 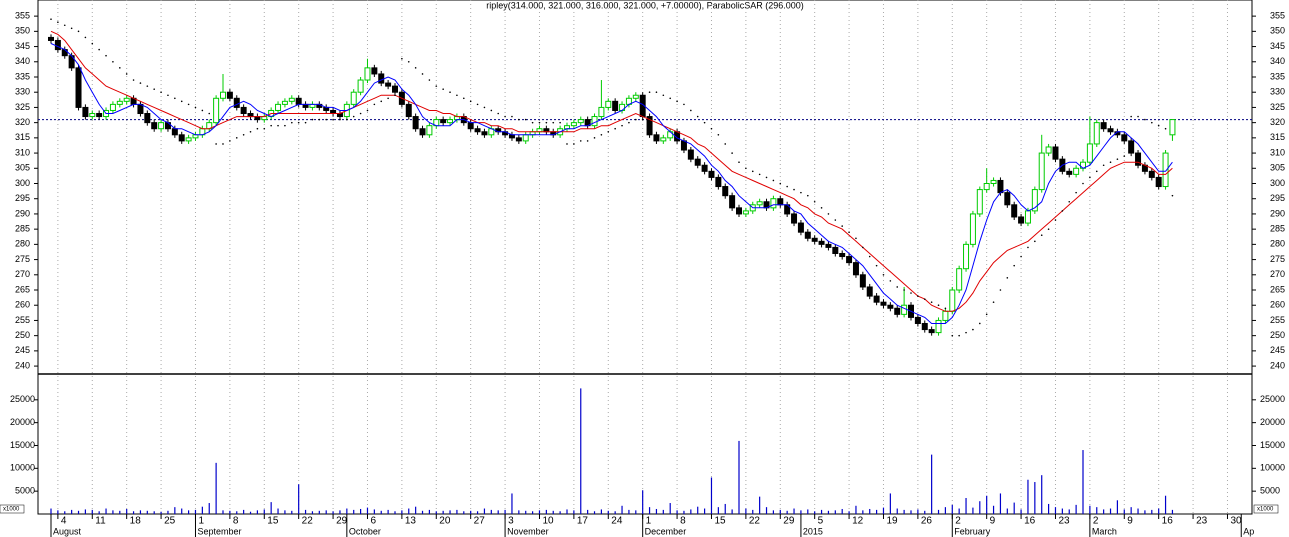 I want to click on volume-tick-label: 15000, so click(x=22, y=445).